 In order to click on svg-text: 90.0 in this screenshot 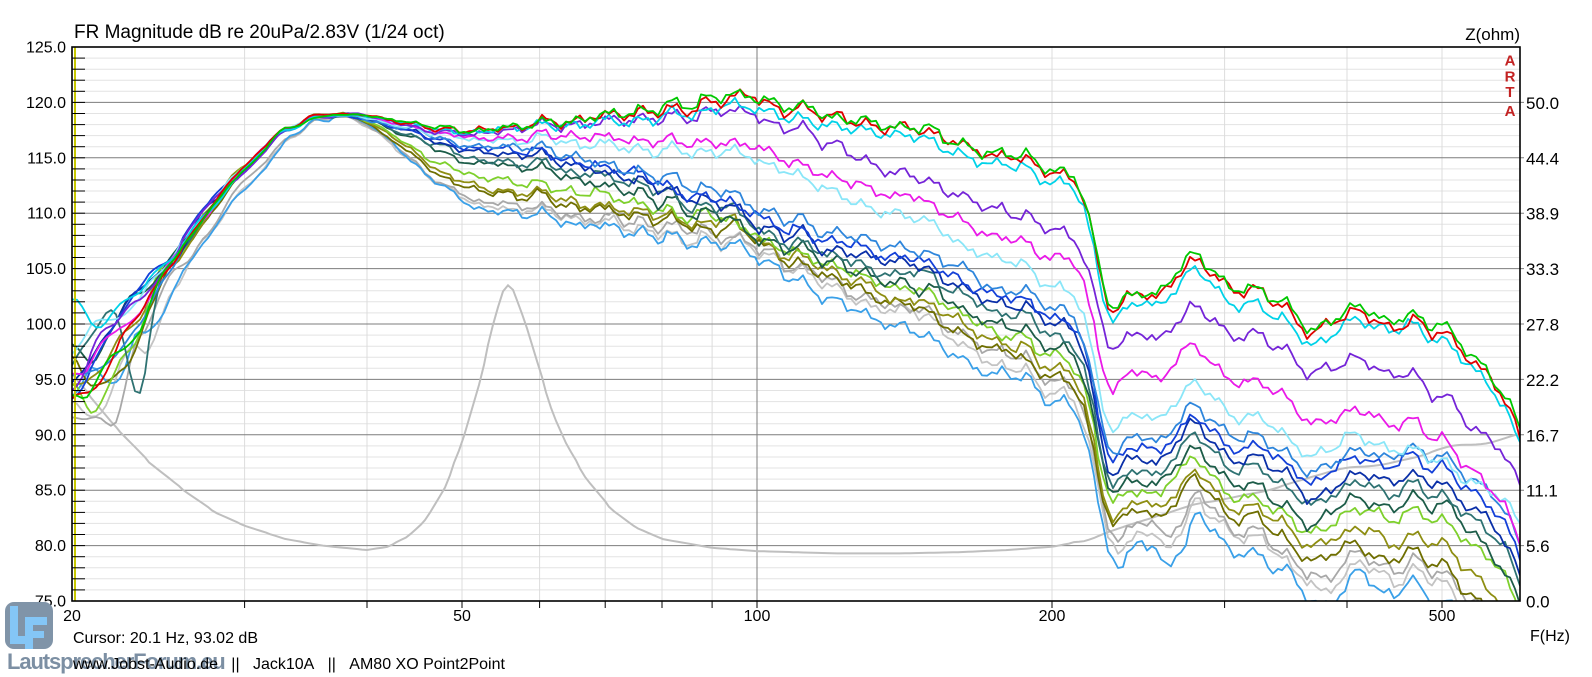, I will do `click(50, 435)`.